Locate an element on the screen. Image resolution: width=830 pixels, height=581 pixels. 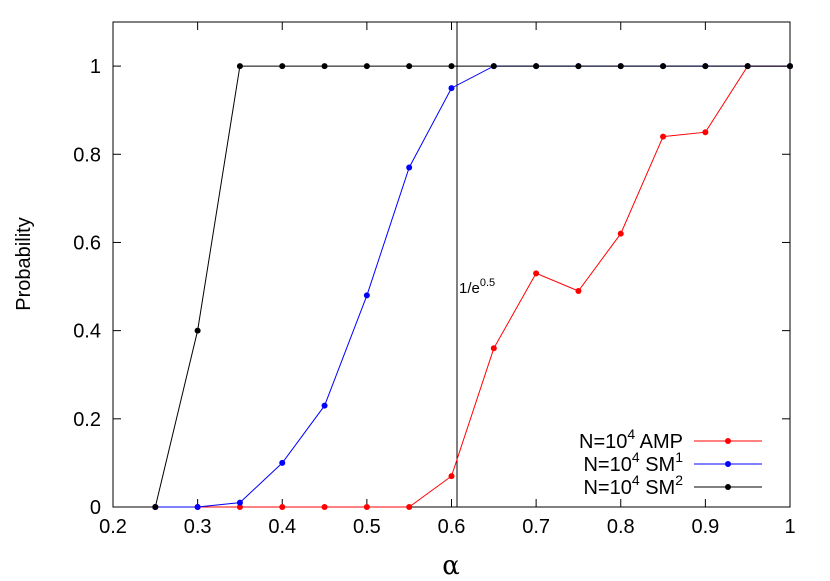
x-axis-title: α is located at coordinates (451, 566).